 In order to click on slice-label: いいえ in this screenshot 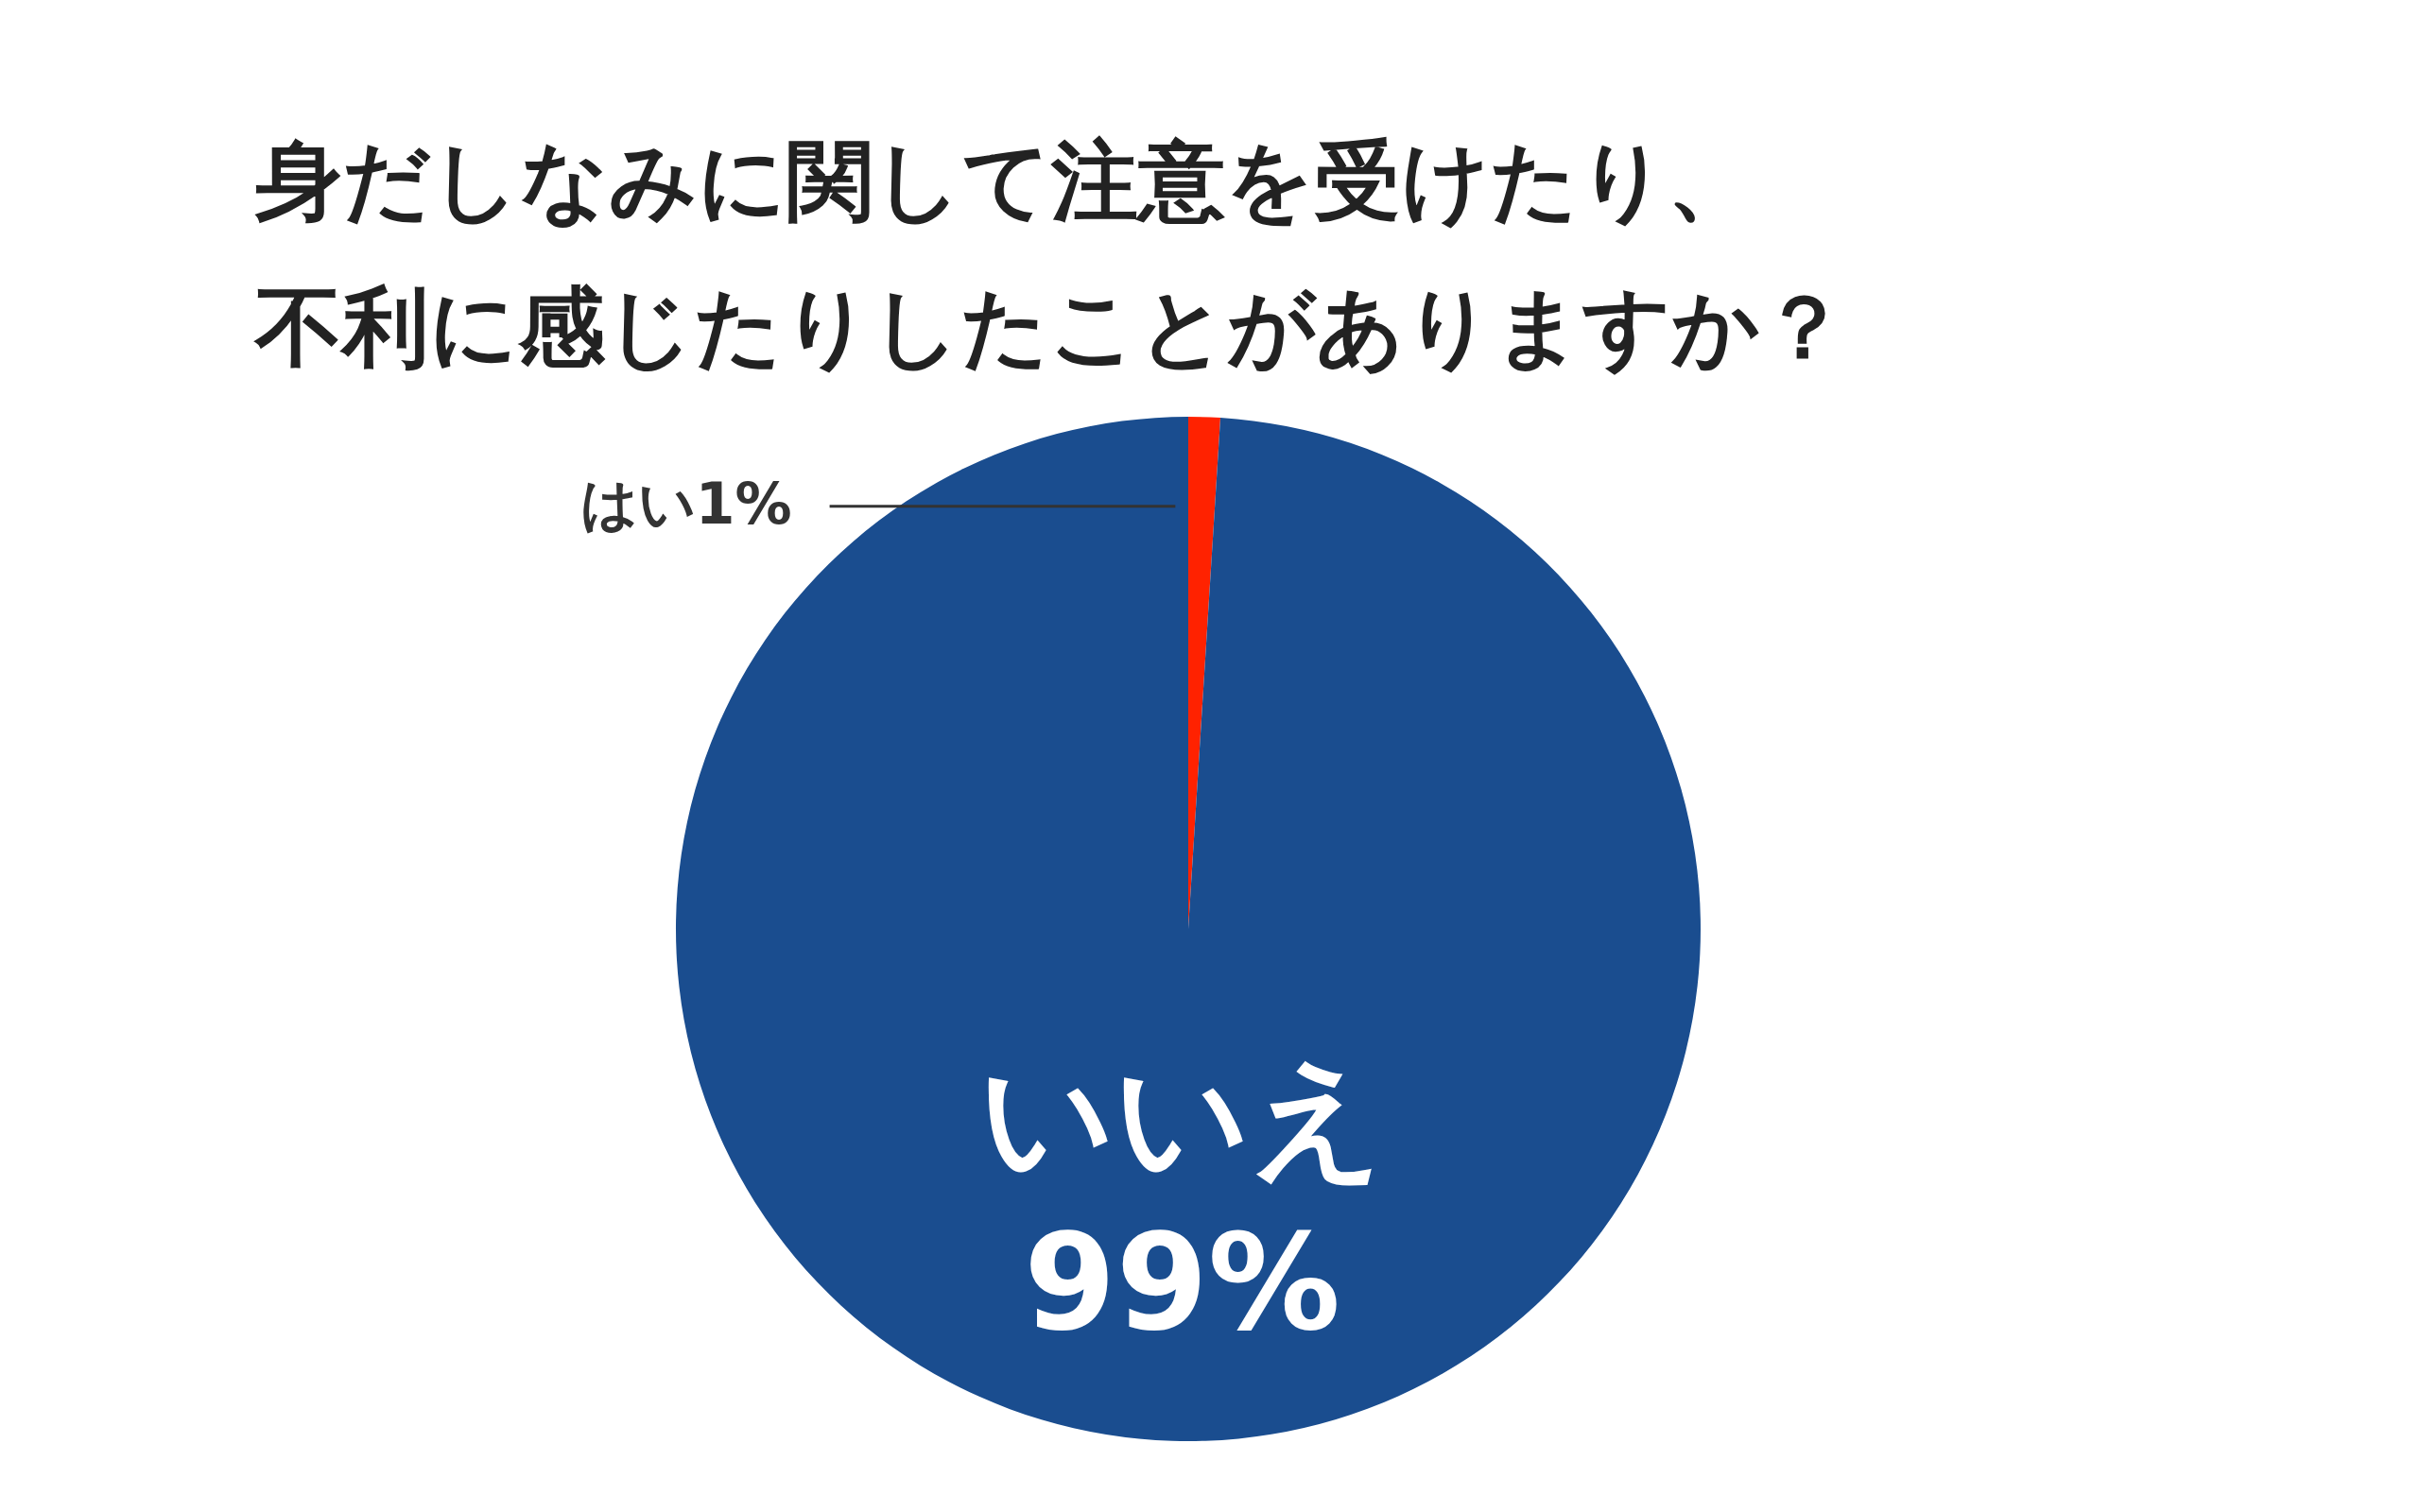, I will do `click(1182, 1117)`.